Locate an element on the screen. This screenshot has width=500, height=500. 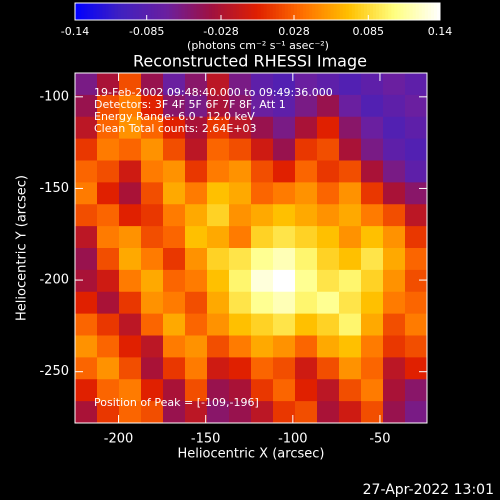
annotation: Energy Range: 6.0 - 12.0 keV is located at coordinates (174, 116).